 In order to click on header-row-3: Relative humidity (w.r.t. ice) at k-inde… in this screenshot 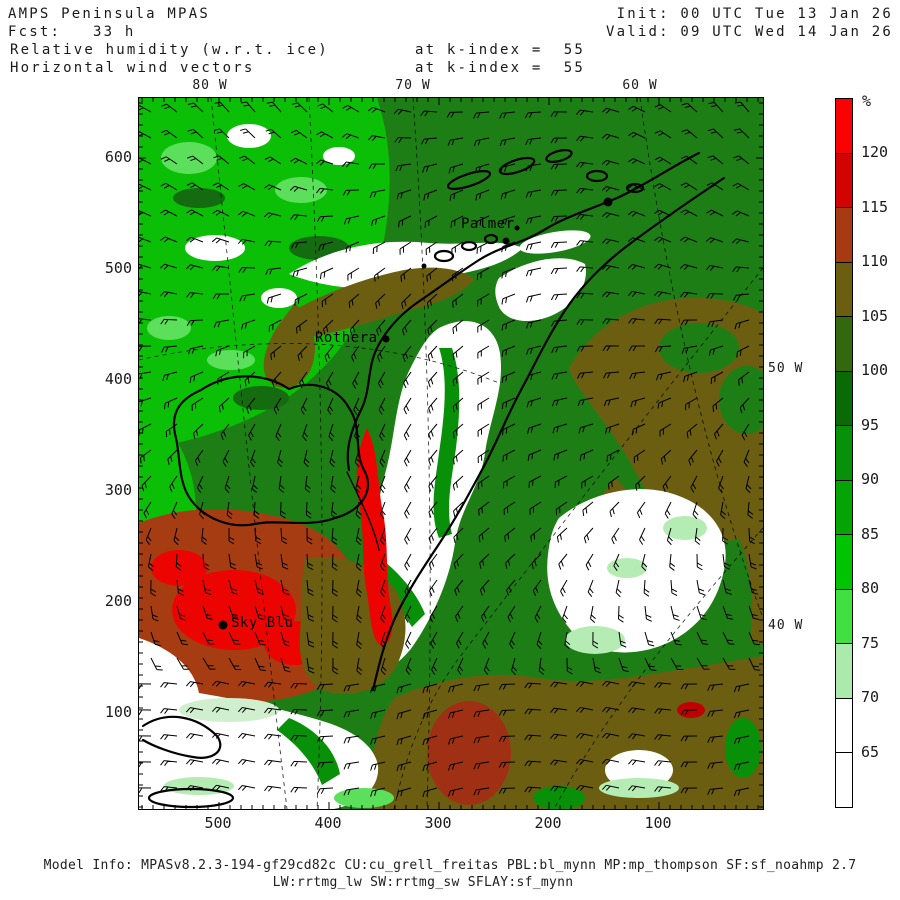, I will do `click(450, 74)`.